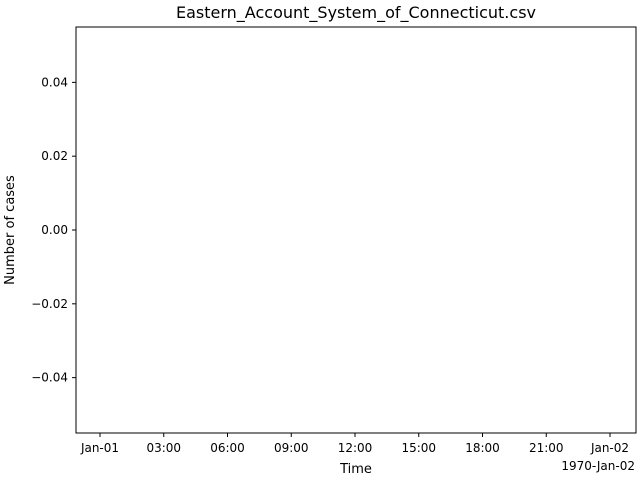 The image size is (640, 480). I want to click on x-axis-label: Time, so click(355, 469).